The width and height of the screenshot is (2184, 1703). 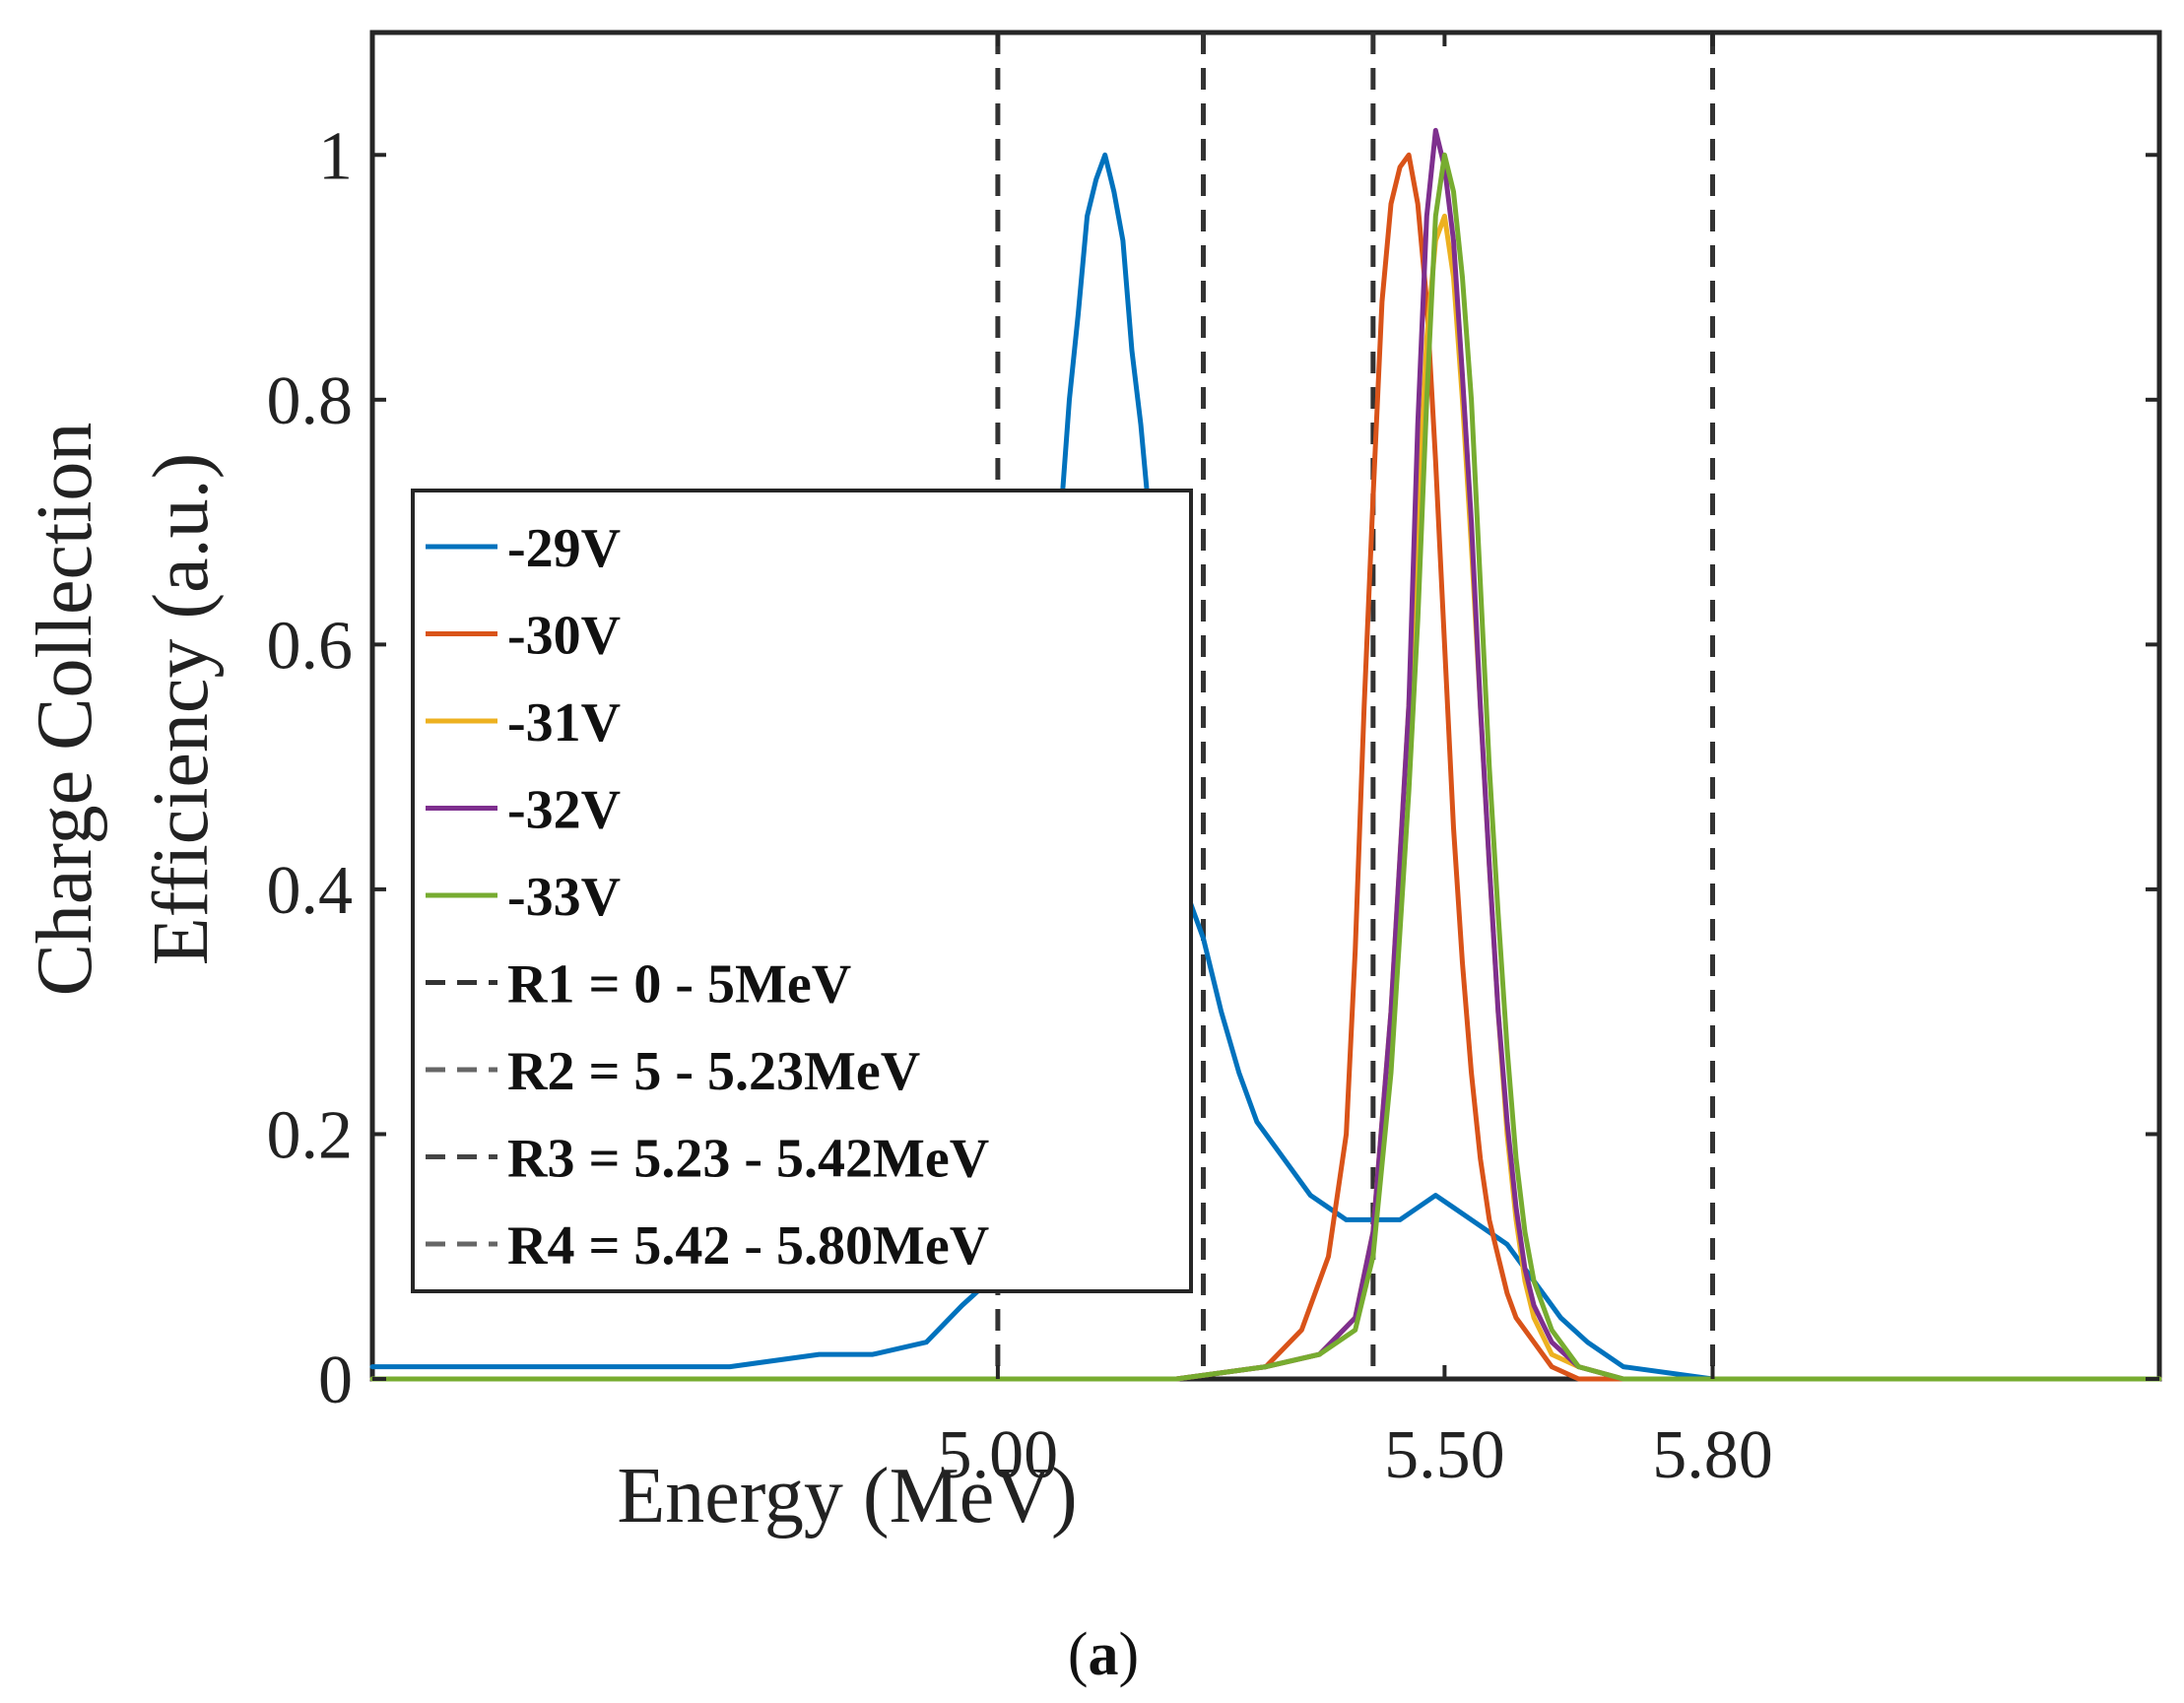 I want to click on legend-label: -31V, so click(x=564, y=722).